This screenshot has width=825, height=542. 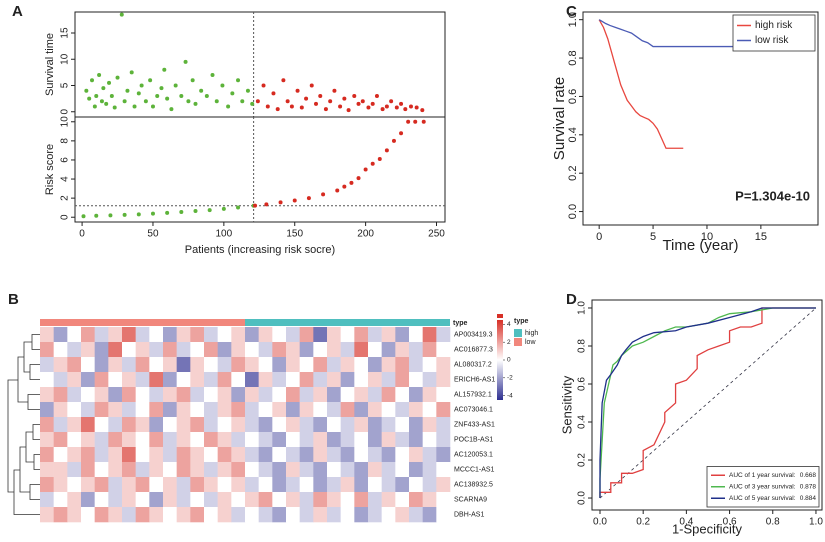 What do you see at coordinates (65, 160) in the screenshot?
I see `y-tick-label: 6` at bounding box center [65, 160].